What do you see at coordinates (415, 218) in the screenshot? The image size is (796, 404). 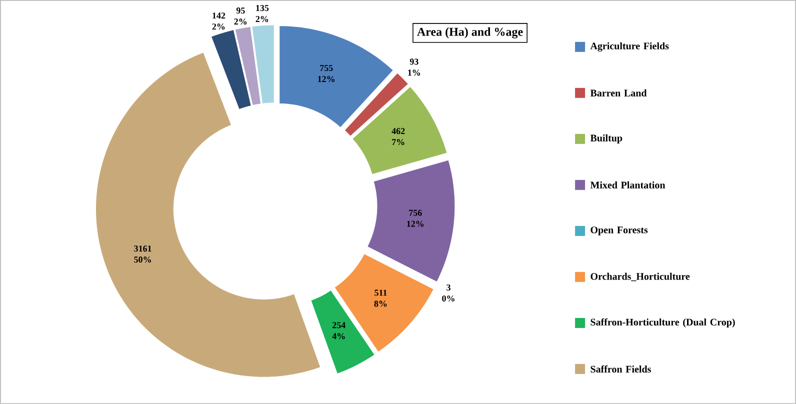 I see `data-label: 756 12%` at bounding box center [415, 218].